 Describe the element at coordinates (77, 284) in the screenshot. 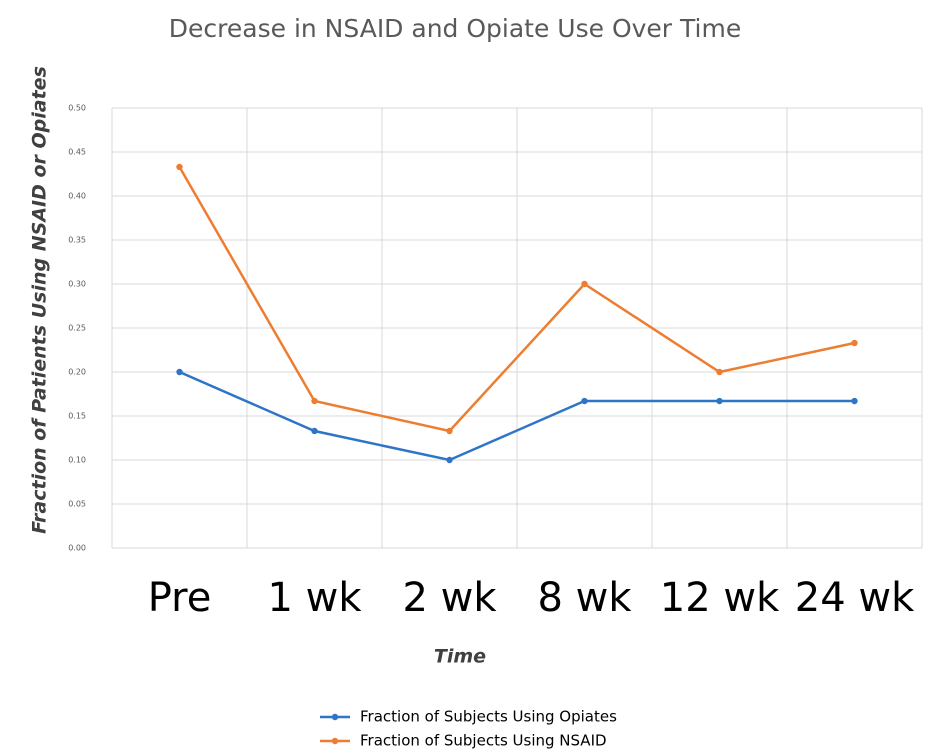

I see `y-tick-label: 0.30` at that location.